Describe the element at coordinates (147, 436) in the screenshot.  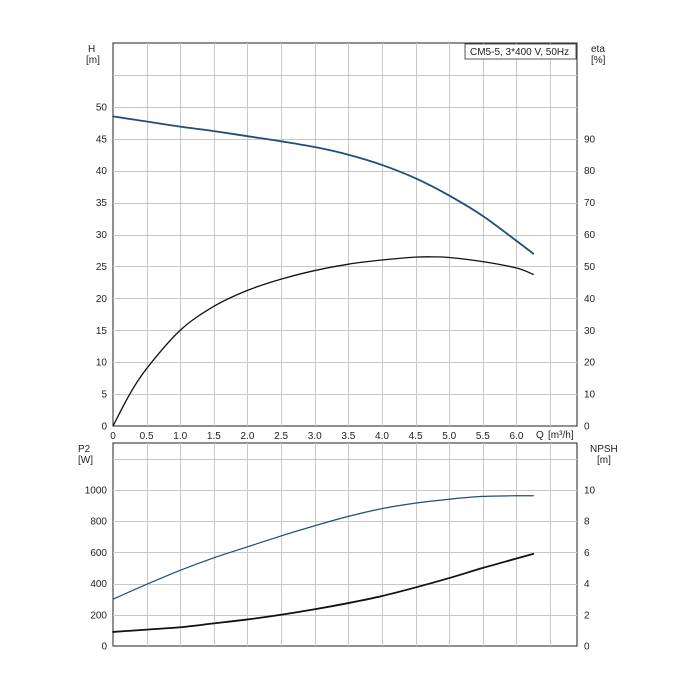
I see `top-x-tick-label: 0.5` at that location.